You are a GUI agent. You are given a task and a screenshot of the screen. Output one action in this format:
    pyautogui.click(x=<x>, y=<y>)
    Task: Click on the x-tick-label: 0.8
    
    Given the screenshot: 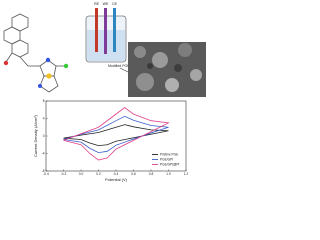 What is the action you would take?
    pyautogui.click(x=151, y=174)
    